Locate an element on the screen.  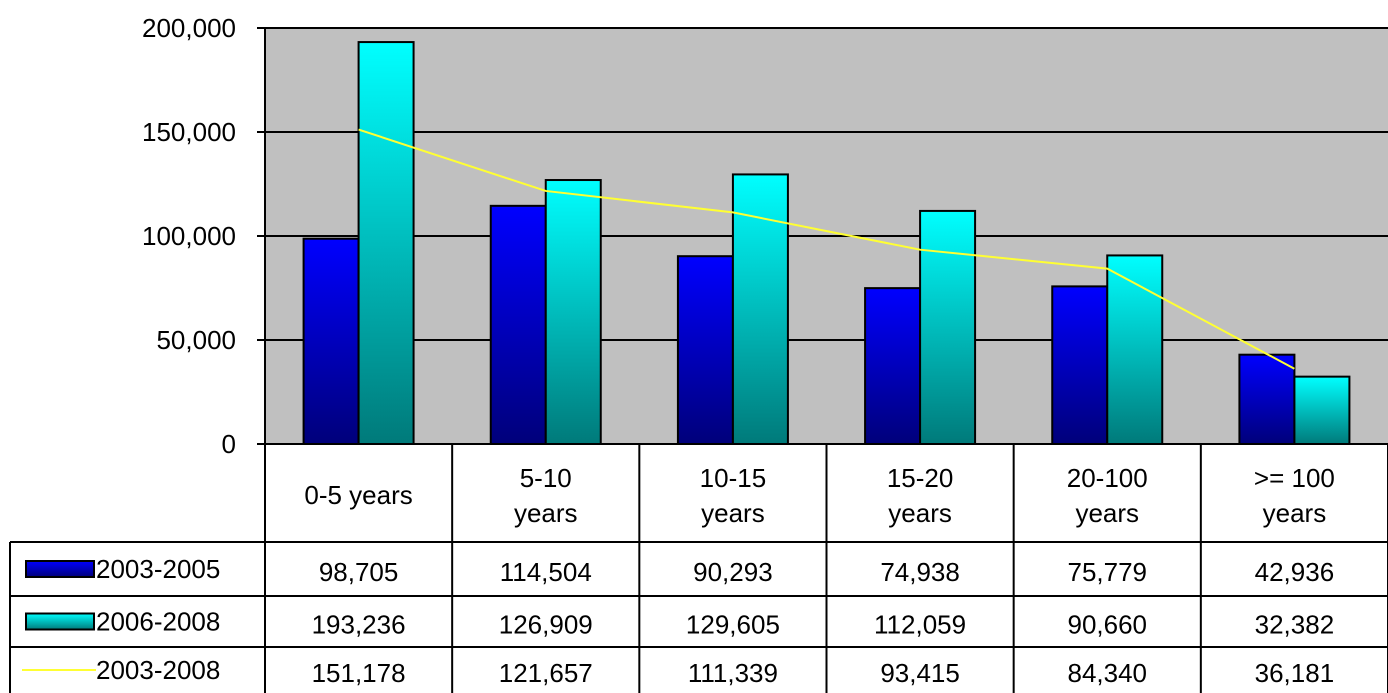
data-value: 126,909 is located at coordinates (546, 625).